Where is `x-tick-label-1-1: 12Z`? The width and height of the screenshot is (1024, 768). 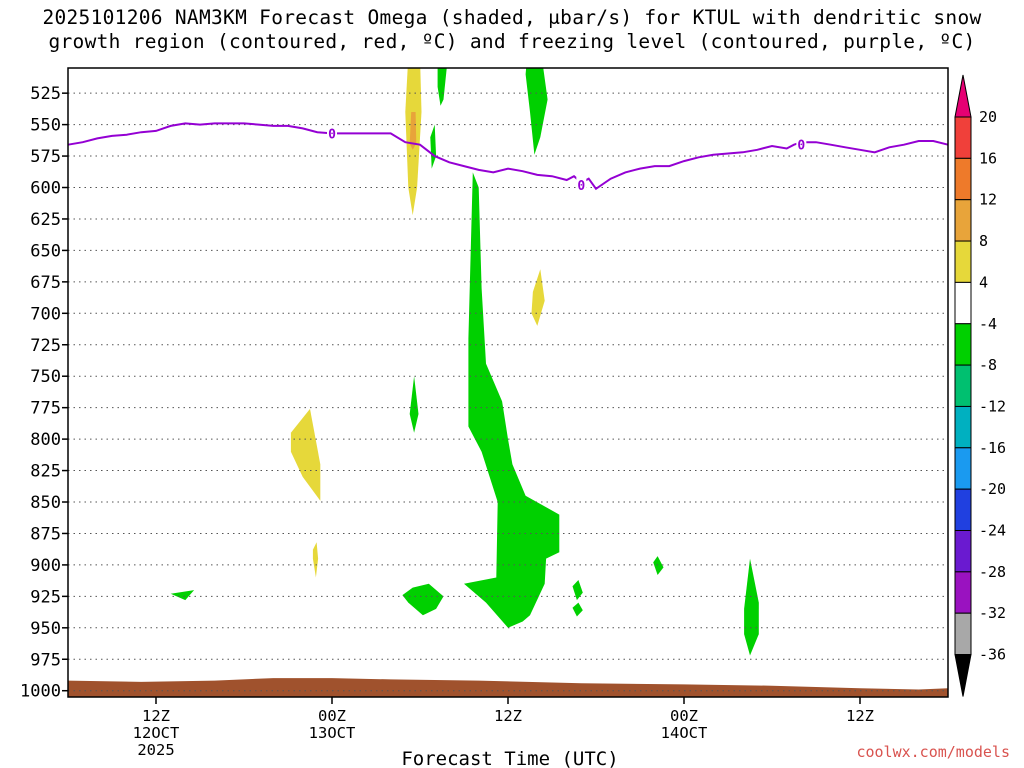 x-tick-label-1-1: 12Z is located at coordinates (156, 716).